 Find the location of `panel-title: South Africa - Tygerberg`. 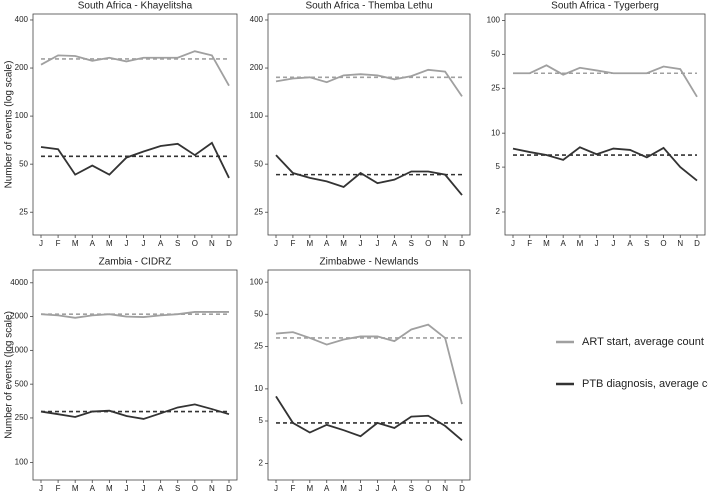

panel-title: South Africa - Tygerberg is located at coordinates (605, 6).